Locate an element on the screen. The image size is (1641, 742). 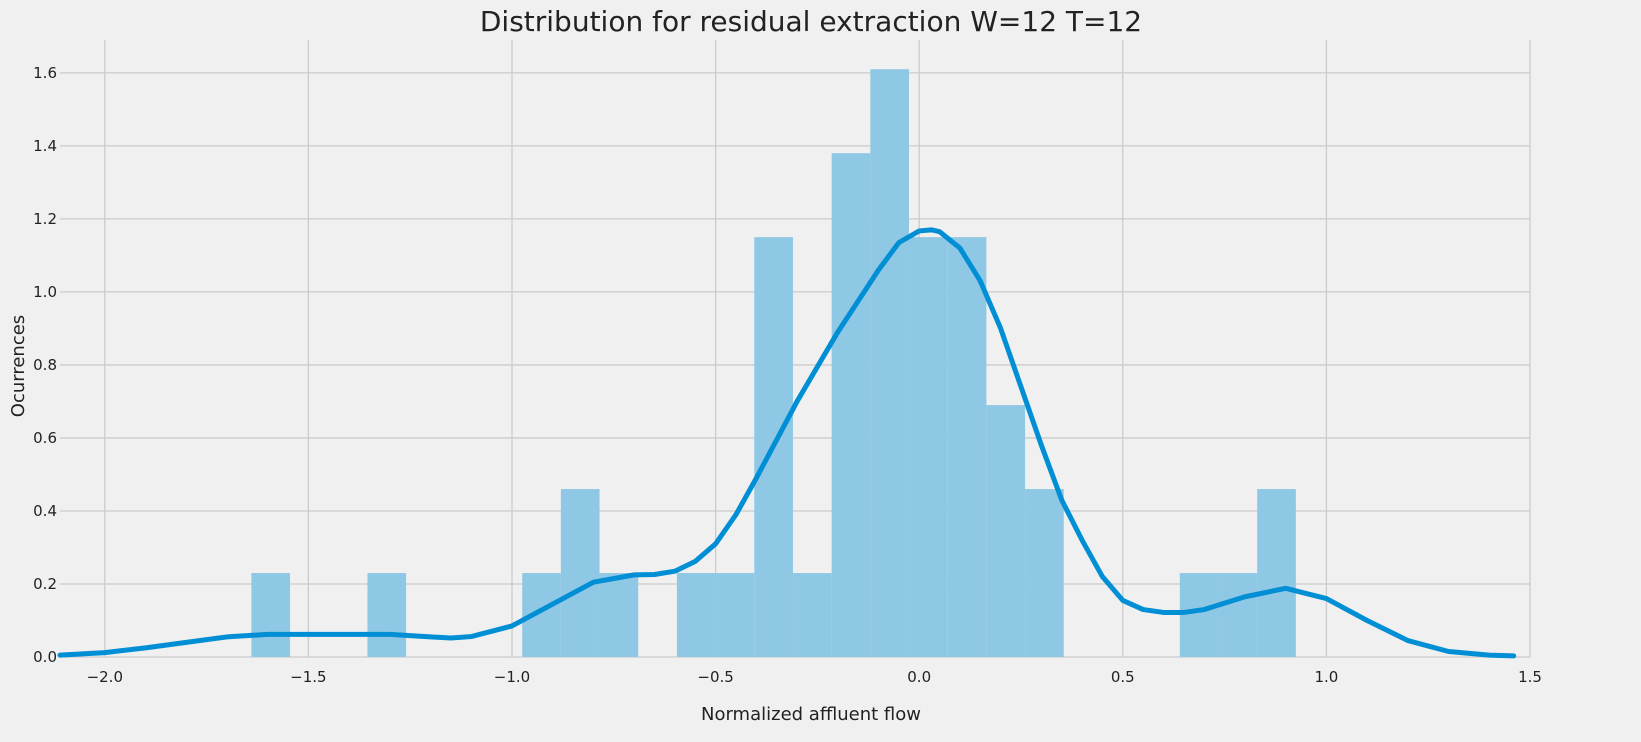
y-tick-label: 1.2 is located at coordinates (45, 219).